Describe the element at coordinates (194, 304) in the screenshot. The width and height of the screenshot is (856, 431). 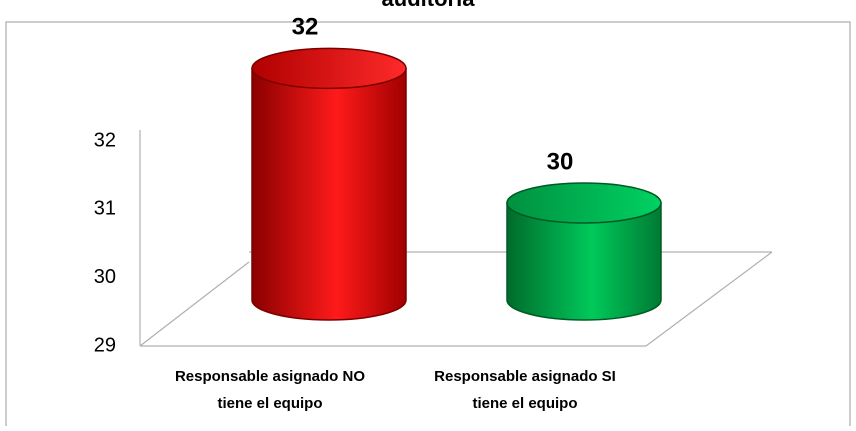
I see `floor-left-edge` at that location.